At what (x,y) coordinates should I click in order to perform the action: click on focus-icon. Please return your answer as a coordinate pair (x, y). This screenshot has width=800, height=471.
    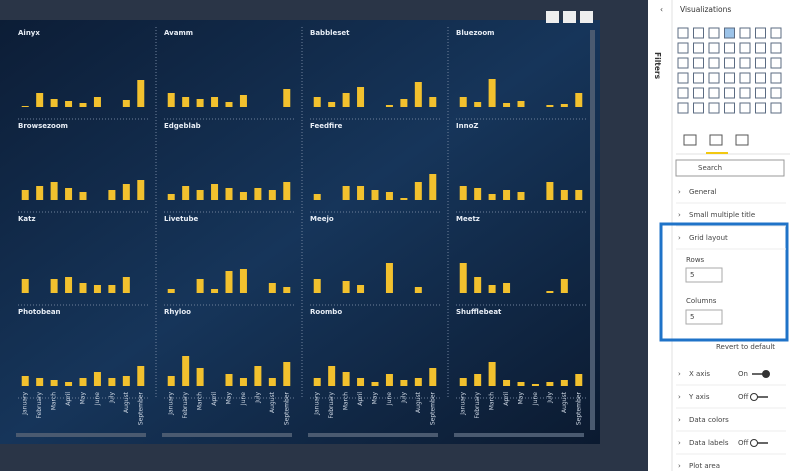
    Looking at the image, I should click on (569, 17).